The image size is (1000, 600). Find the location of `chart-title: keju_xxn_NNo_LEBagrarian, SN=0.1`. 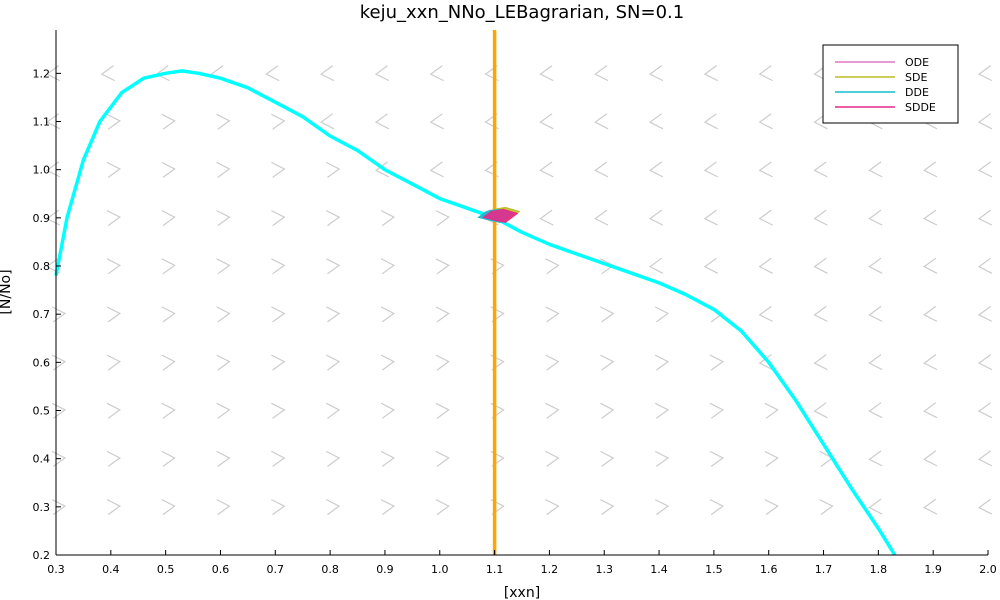

chart-title: keju_xxn_NNo_LEBagrarian, SN=0.1 is located at coordinates (522, 12).